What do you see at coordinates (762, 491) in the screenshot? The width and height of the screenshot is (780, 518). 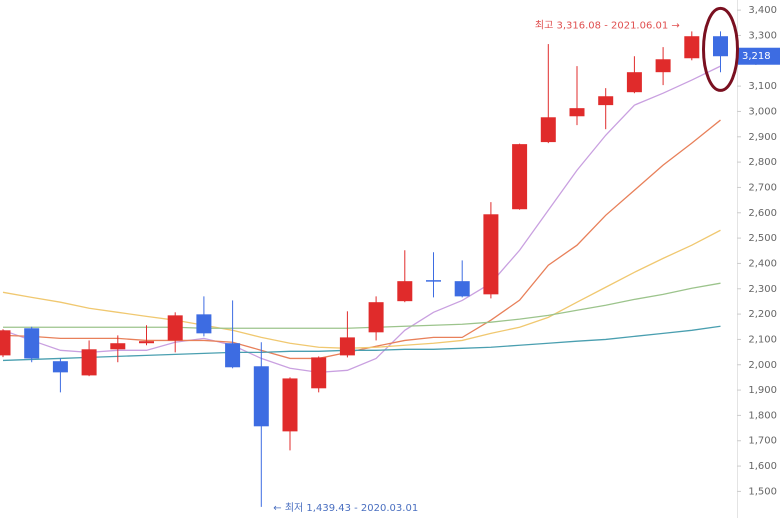 I see `y-tick-label: 1,500` at bounding box center [762, 491].